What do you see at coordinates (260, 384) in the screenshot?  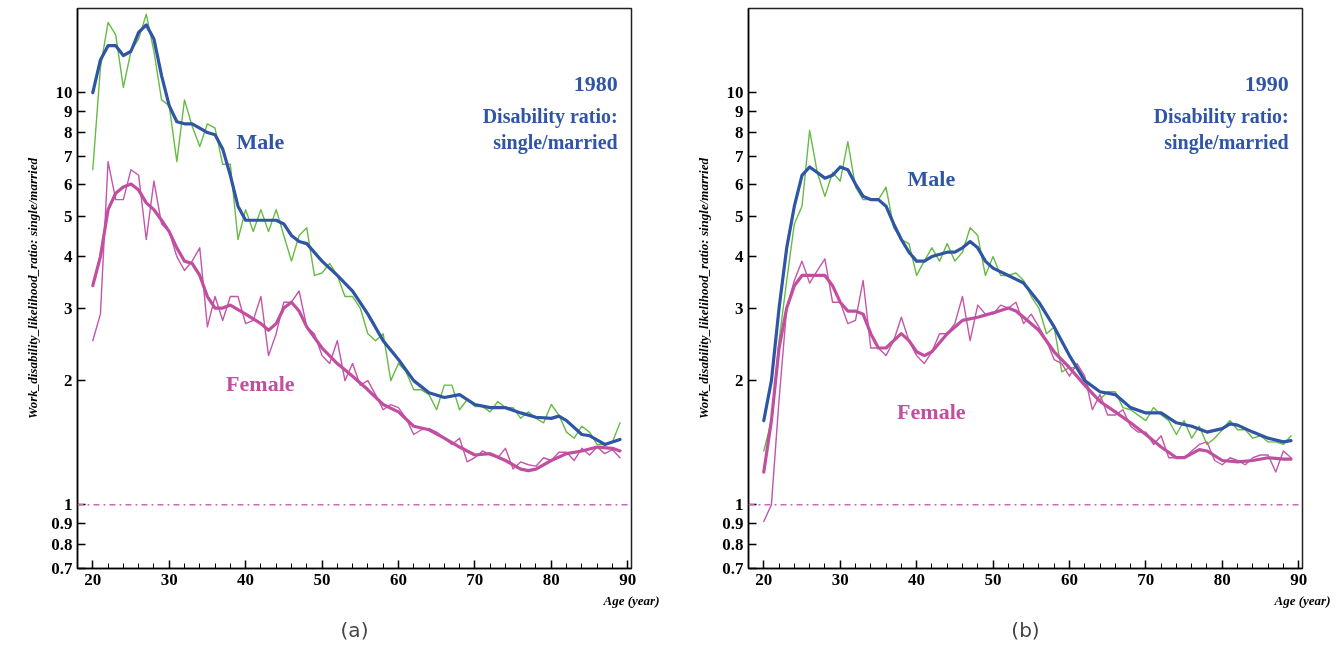 I see `series-label: Female` at bounding box center [260, 384].